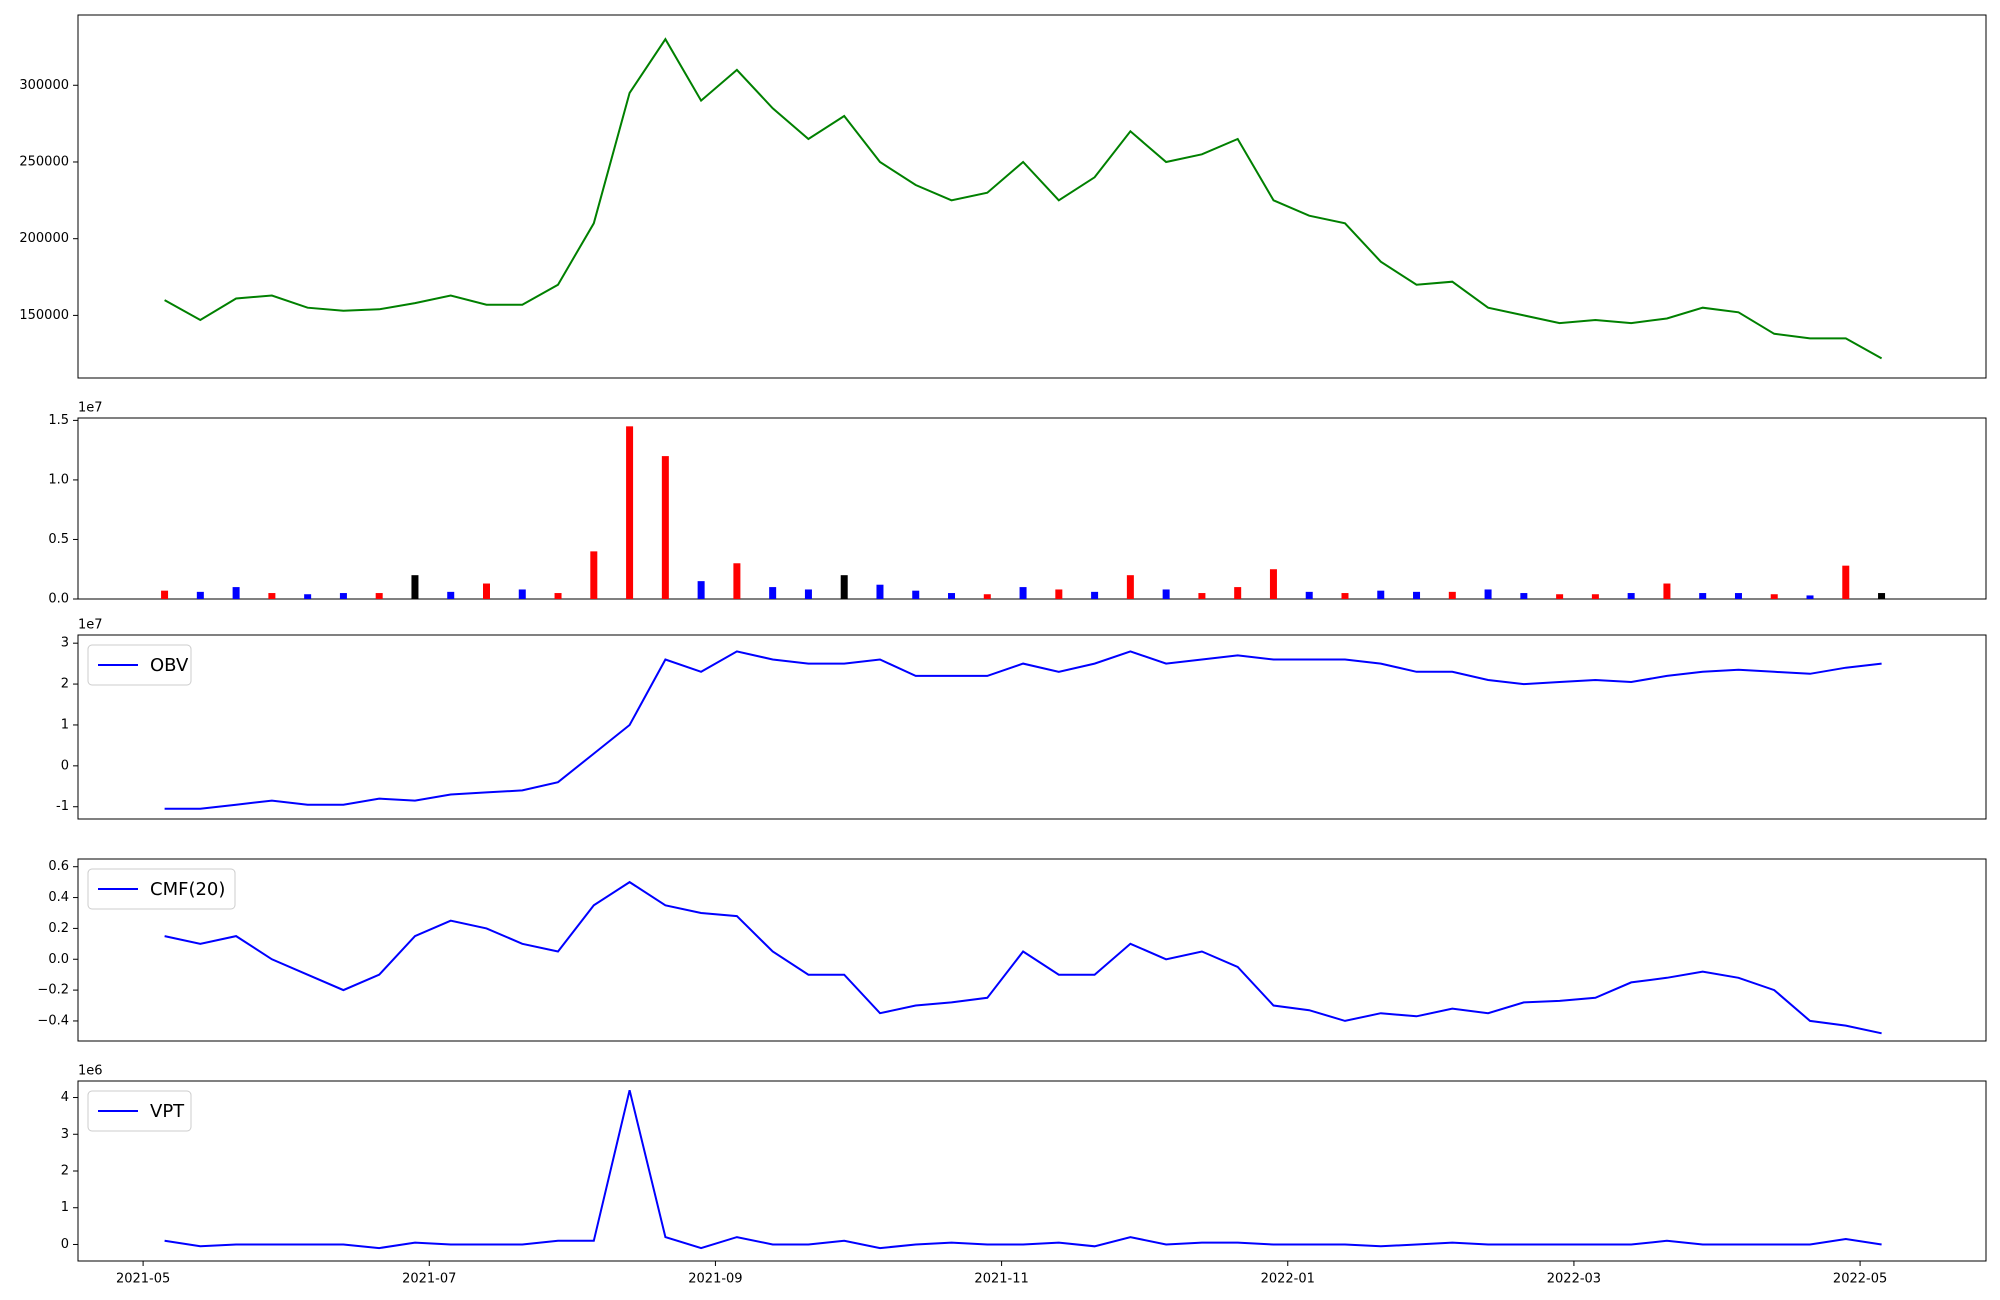 This screenshot has width=2000, height=1300. What do you see at coordinates (1001, 1279) in the screenshot?
I see `x-tick-label: 2021-11` at bounding box center [1001, 1279].